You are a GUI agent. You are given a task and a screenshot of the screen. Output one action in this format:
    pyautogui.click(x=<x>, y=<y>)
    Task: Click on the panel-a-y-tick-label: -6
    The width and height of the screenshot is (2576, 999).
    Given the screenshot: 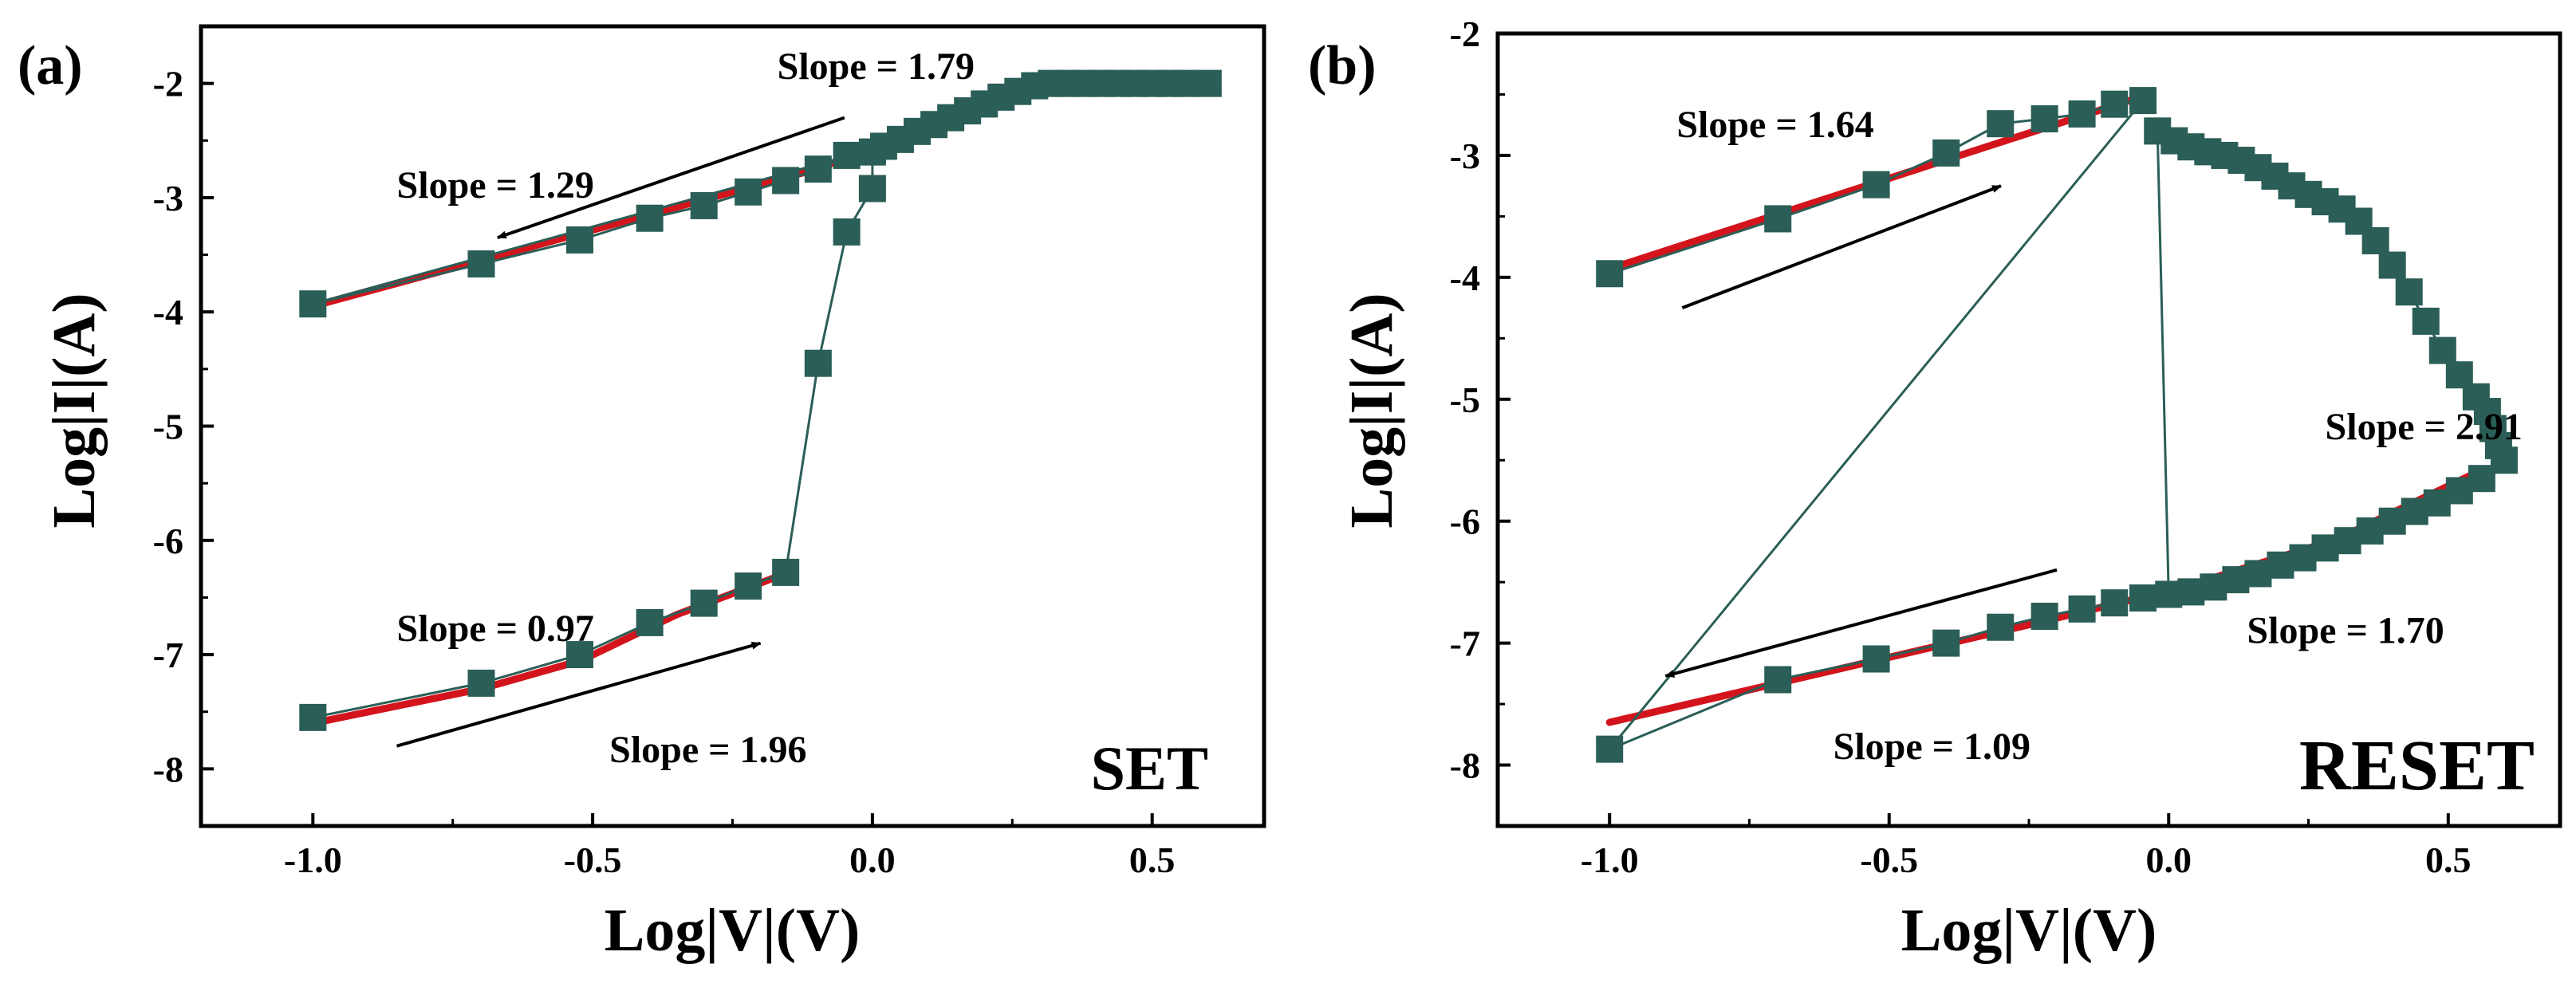 What is the action you would take?
    pyautogui.click(x=168, y=541)
    